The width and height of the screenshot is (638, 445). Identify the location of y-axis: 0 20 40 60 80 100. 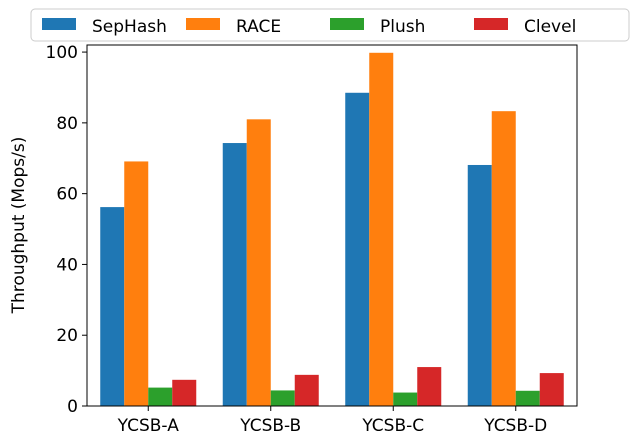
(66, 230).